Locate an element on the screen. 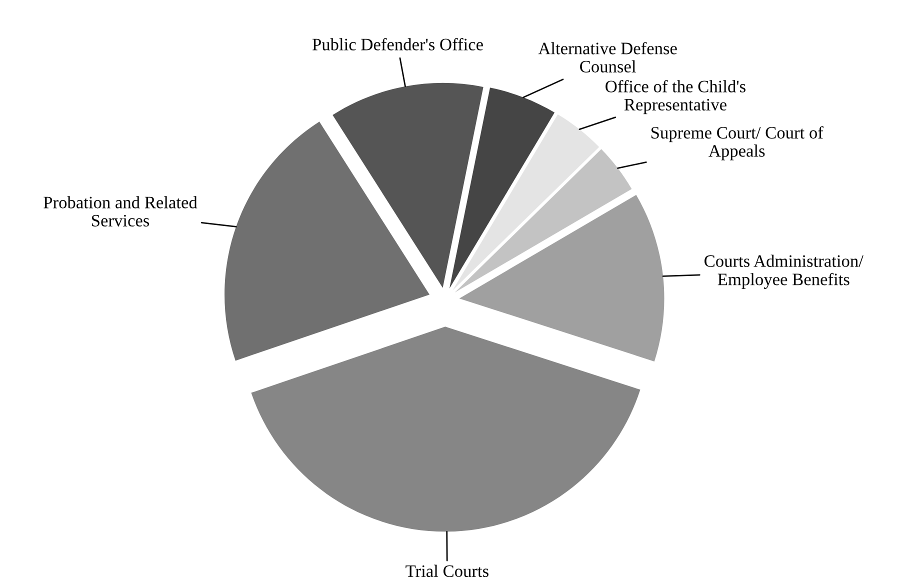 This screenshot has height=583, width=901. slice-label: Public Defender's Office is located at coordinates (397, 44).